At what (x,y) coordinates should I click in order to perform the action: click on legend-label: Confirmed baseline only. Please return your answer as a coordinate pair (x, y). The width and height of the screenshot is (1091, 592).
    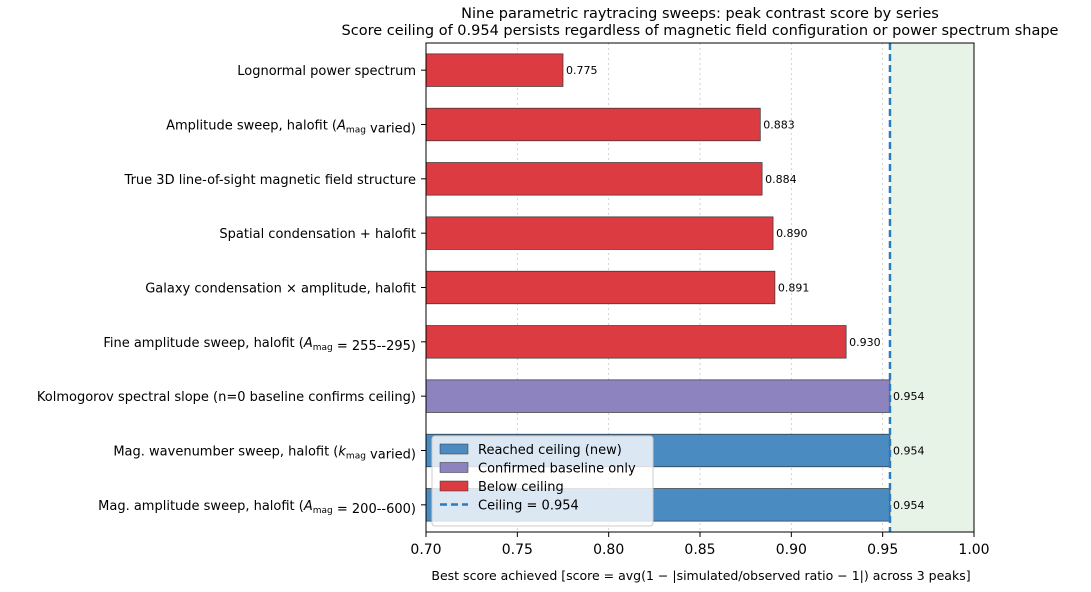
    Looking at the image, I should click on (557, 469).